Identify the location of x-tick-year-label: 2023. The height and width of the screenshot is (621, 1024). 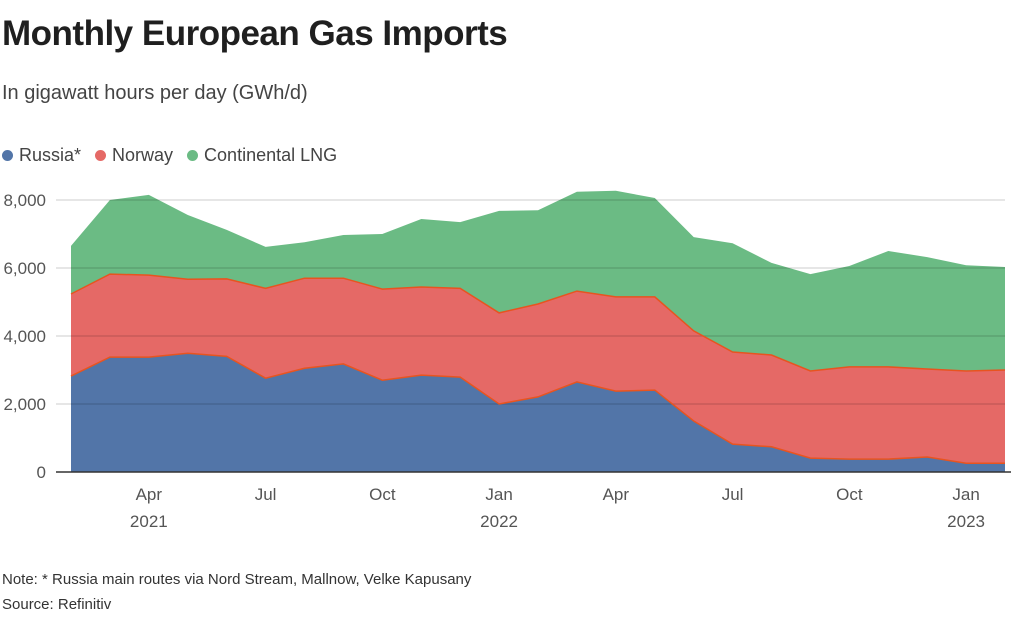
(966, 521).